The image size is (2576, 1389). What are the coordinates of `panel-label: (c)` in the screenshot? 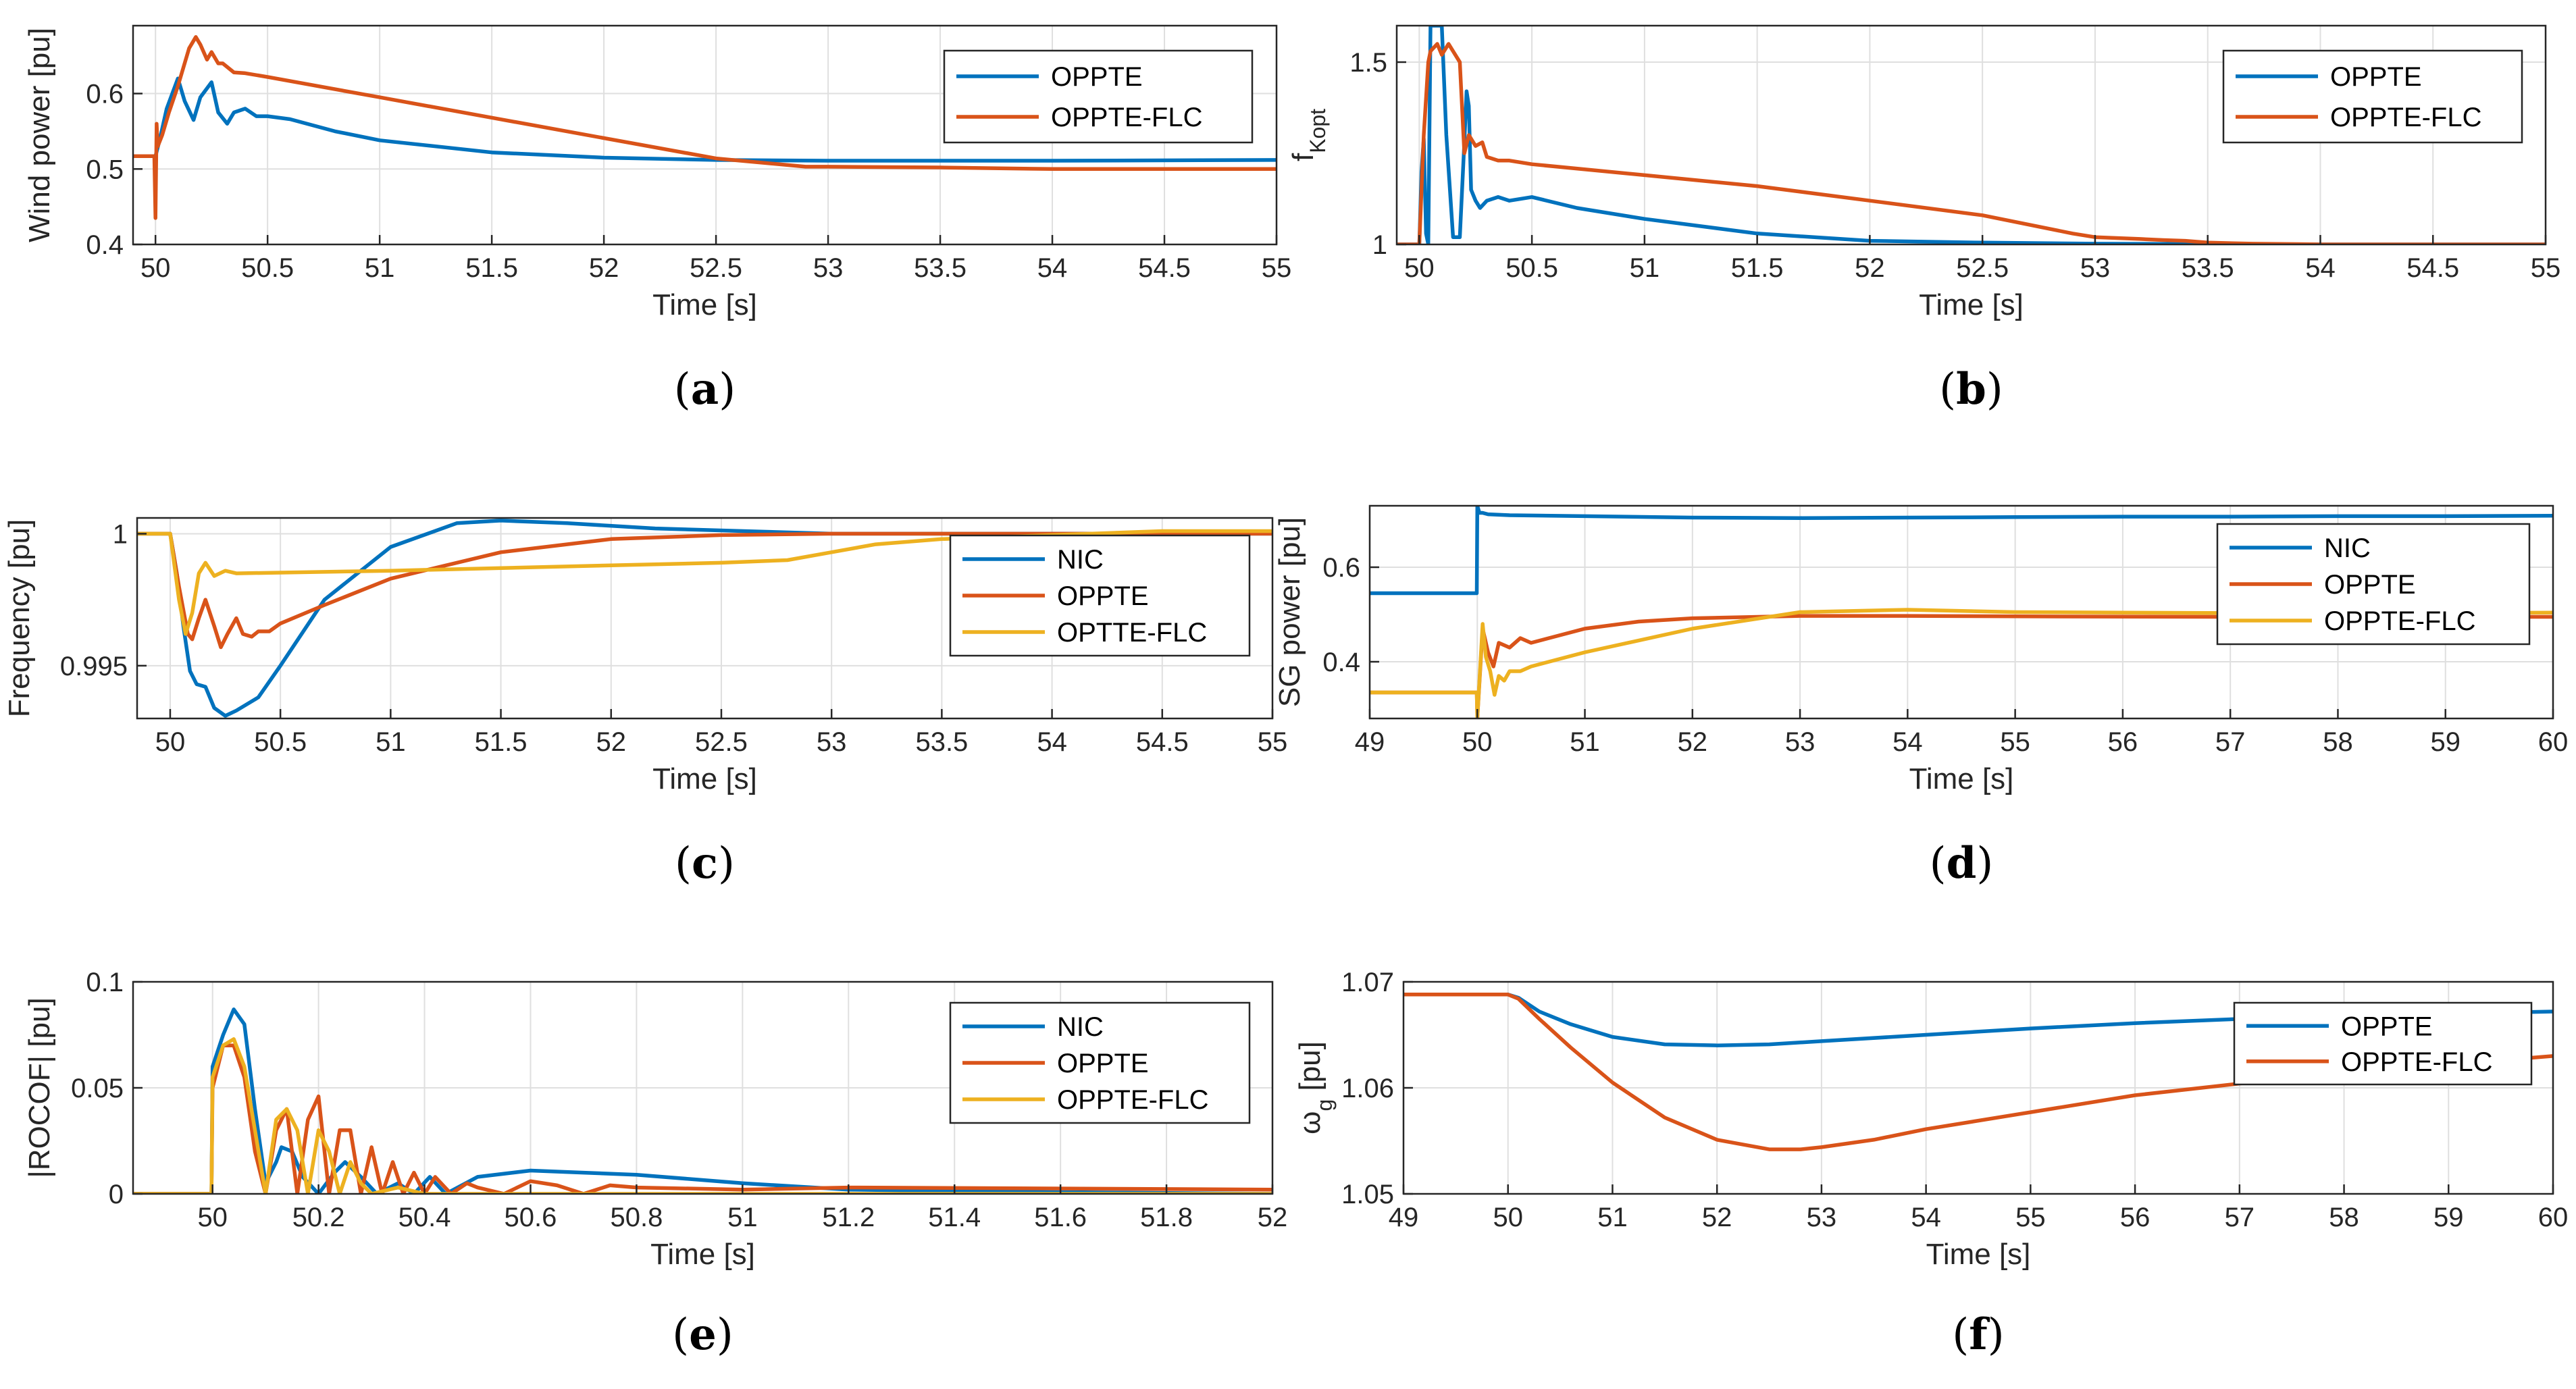 It's located at (705, 863).